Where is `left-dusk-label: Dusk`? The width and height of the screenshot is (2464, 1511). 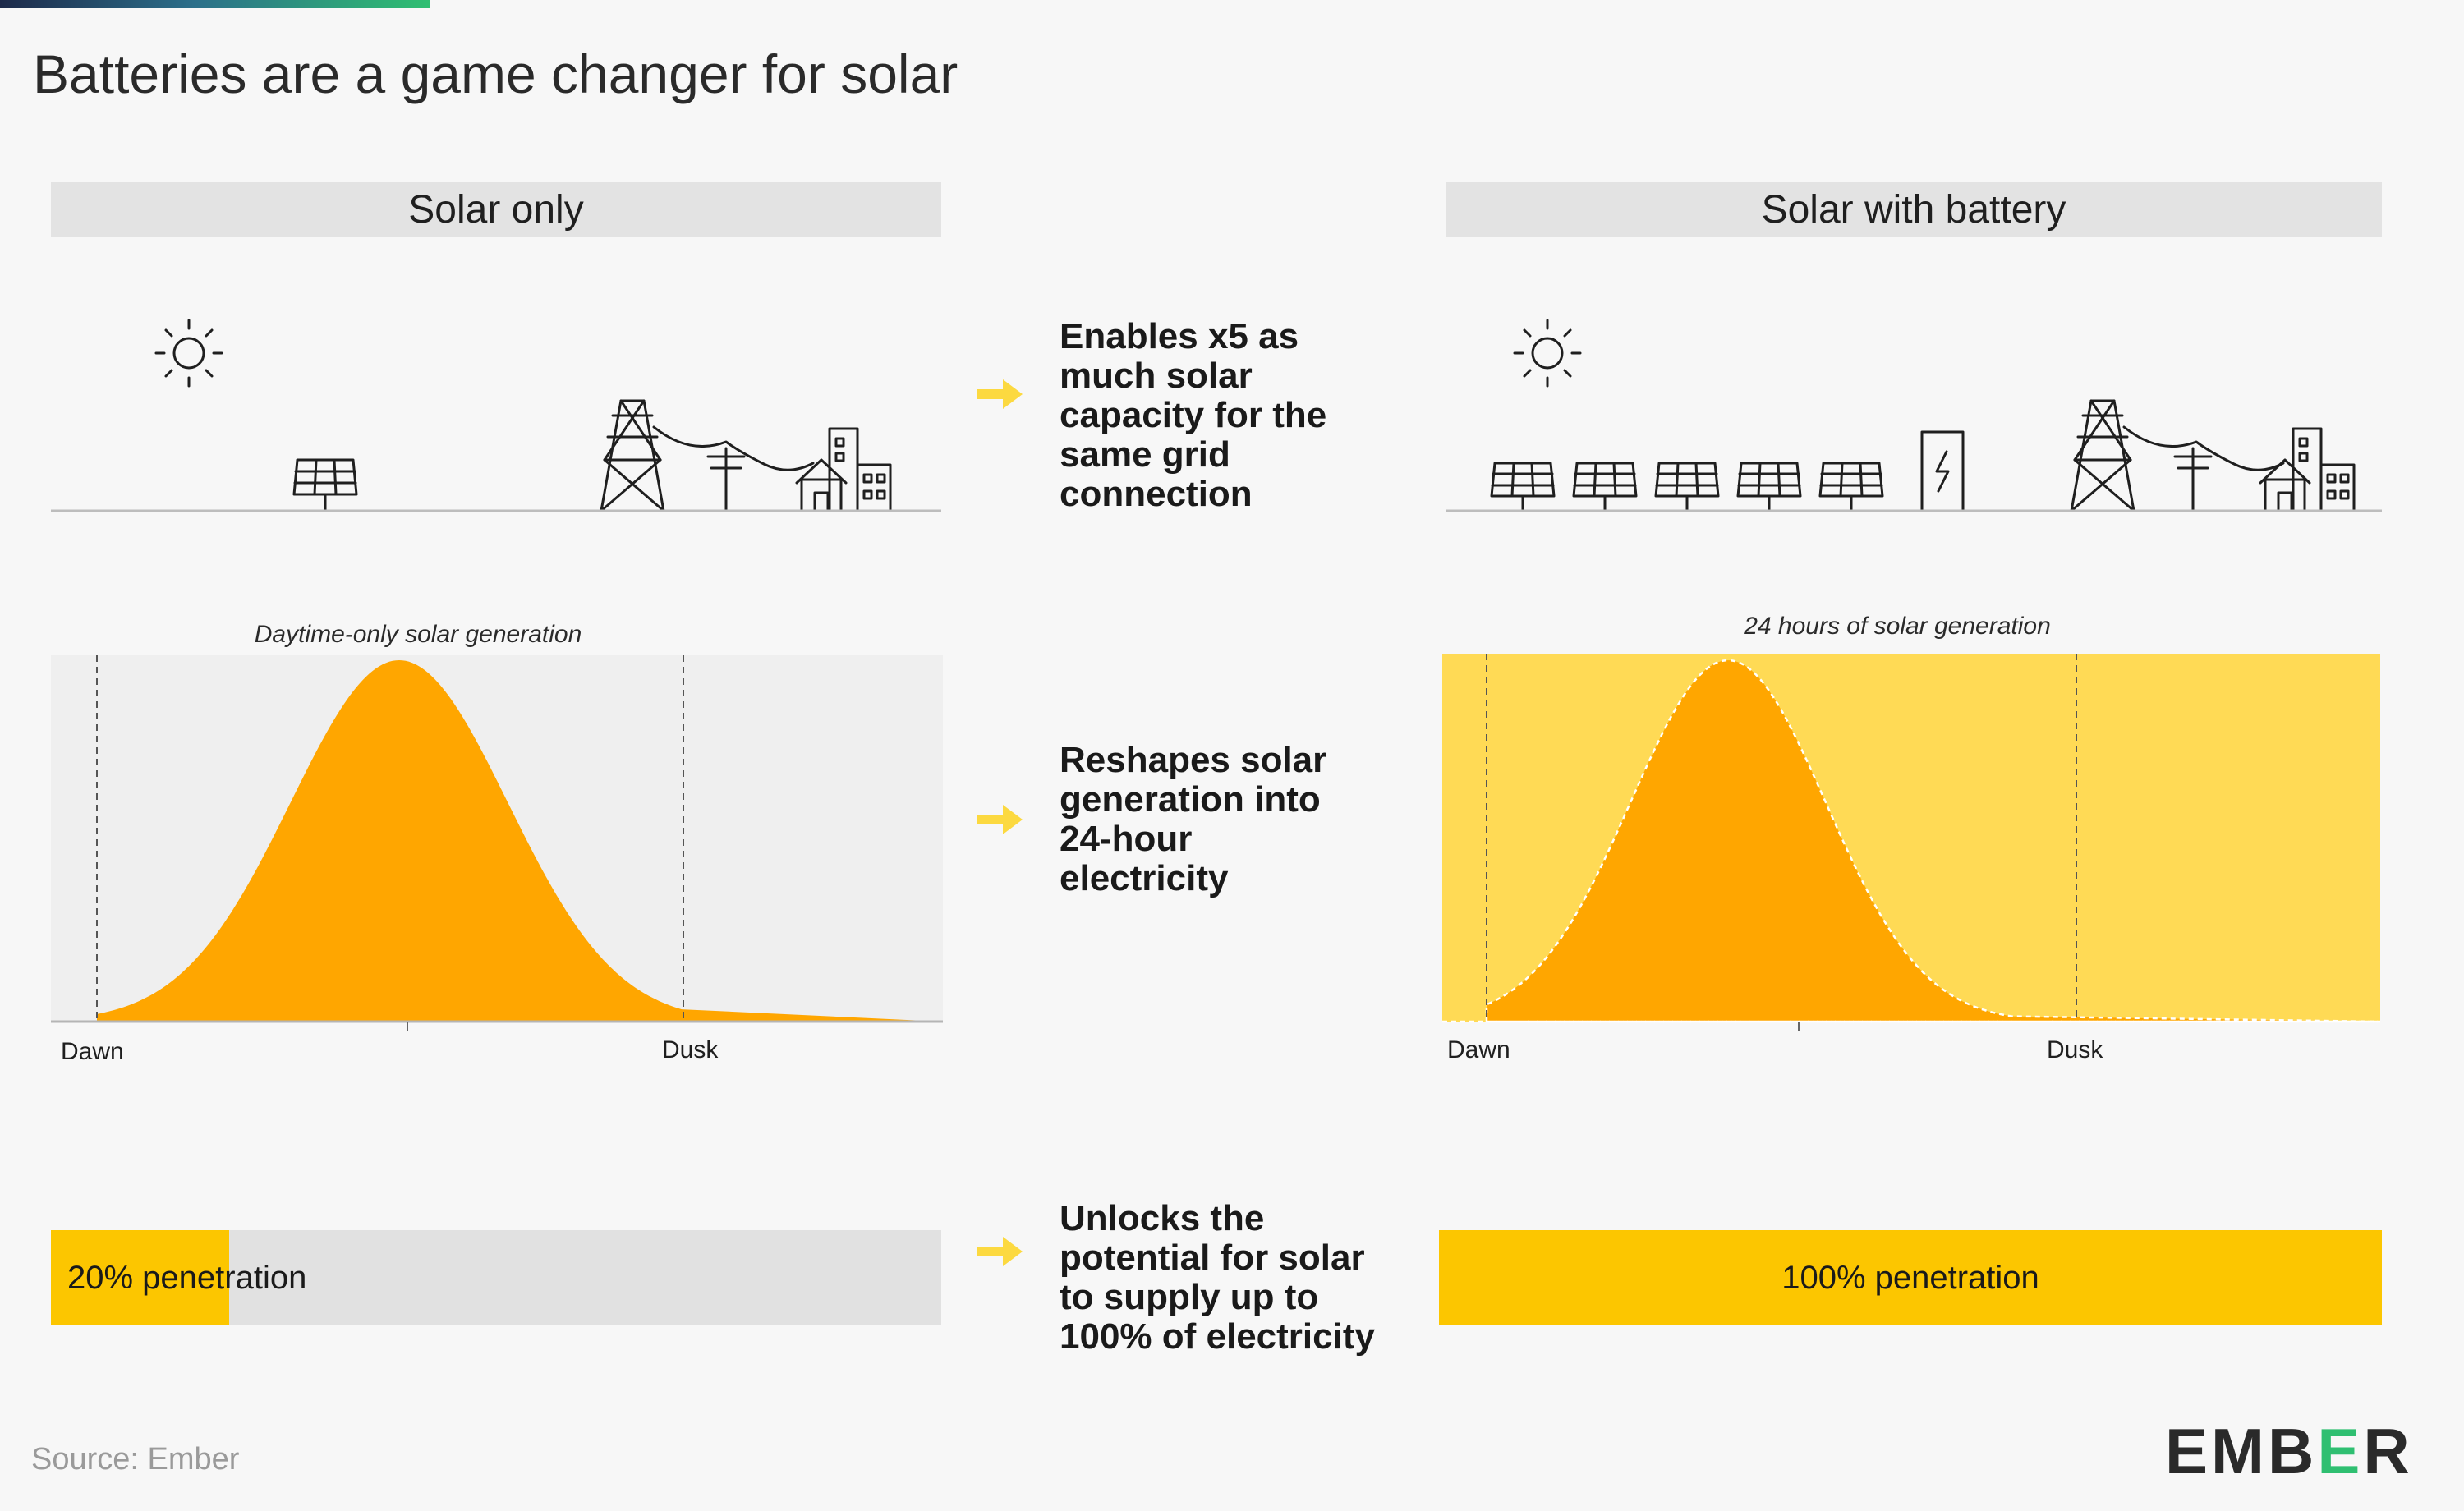
left-dusk-label: Dusk is located at coordinates (690, 1049).